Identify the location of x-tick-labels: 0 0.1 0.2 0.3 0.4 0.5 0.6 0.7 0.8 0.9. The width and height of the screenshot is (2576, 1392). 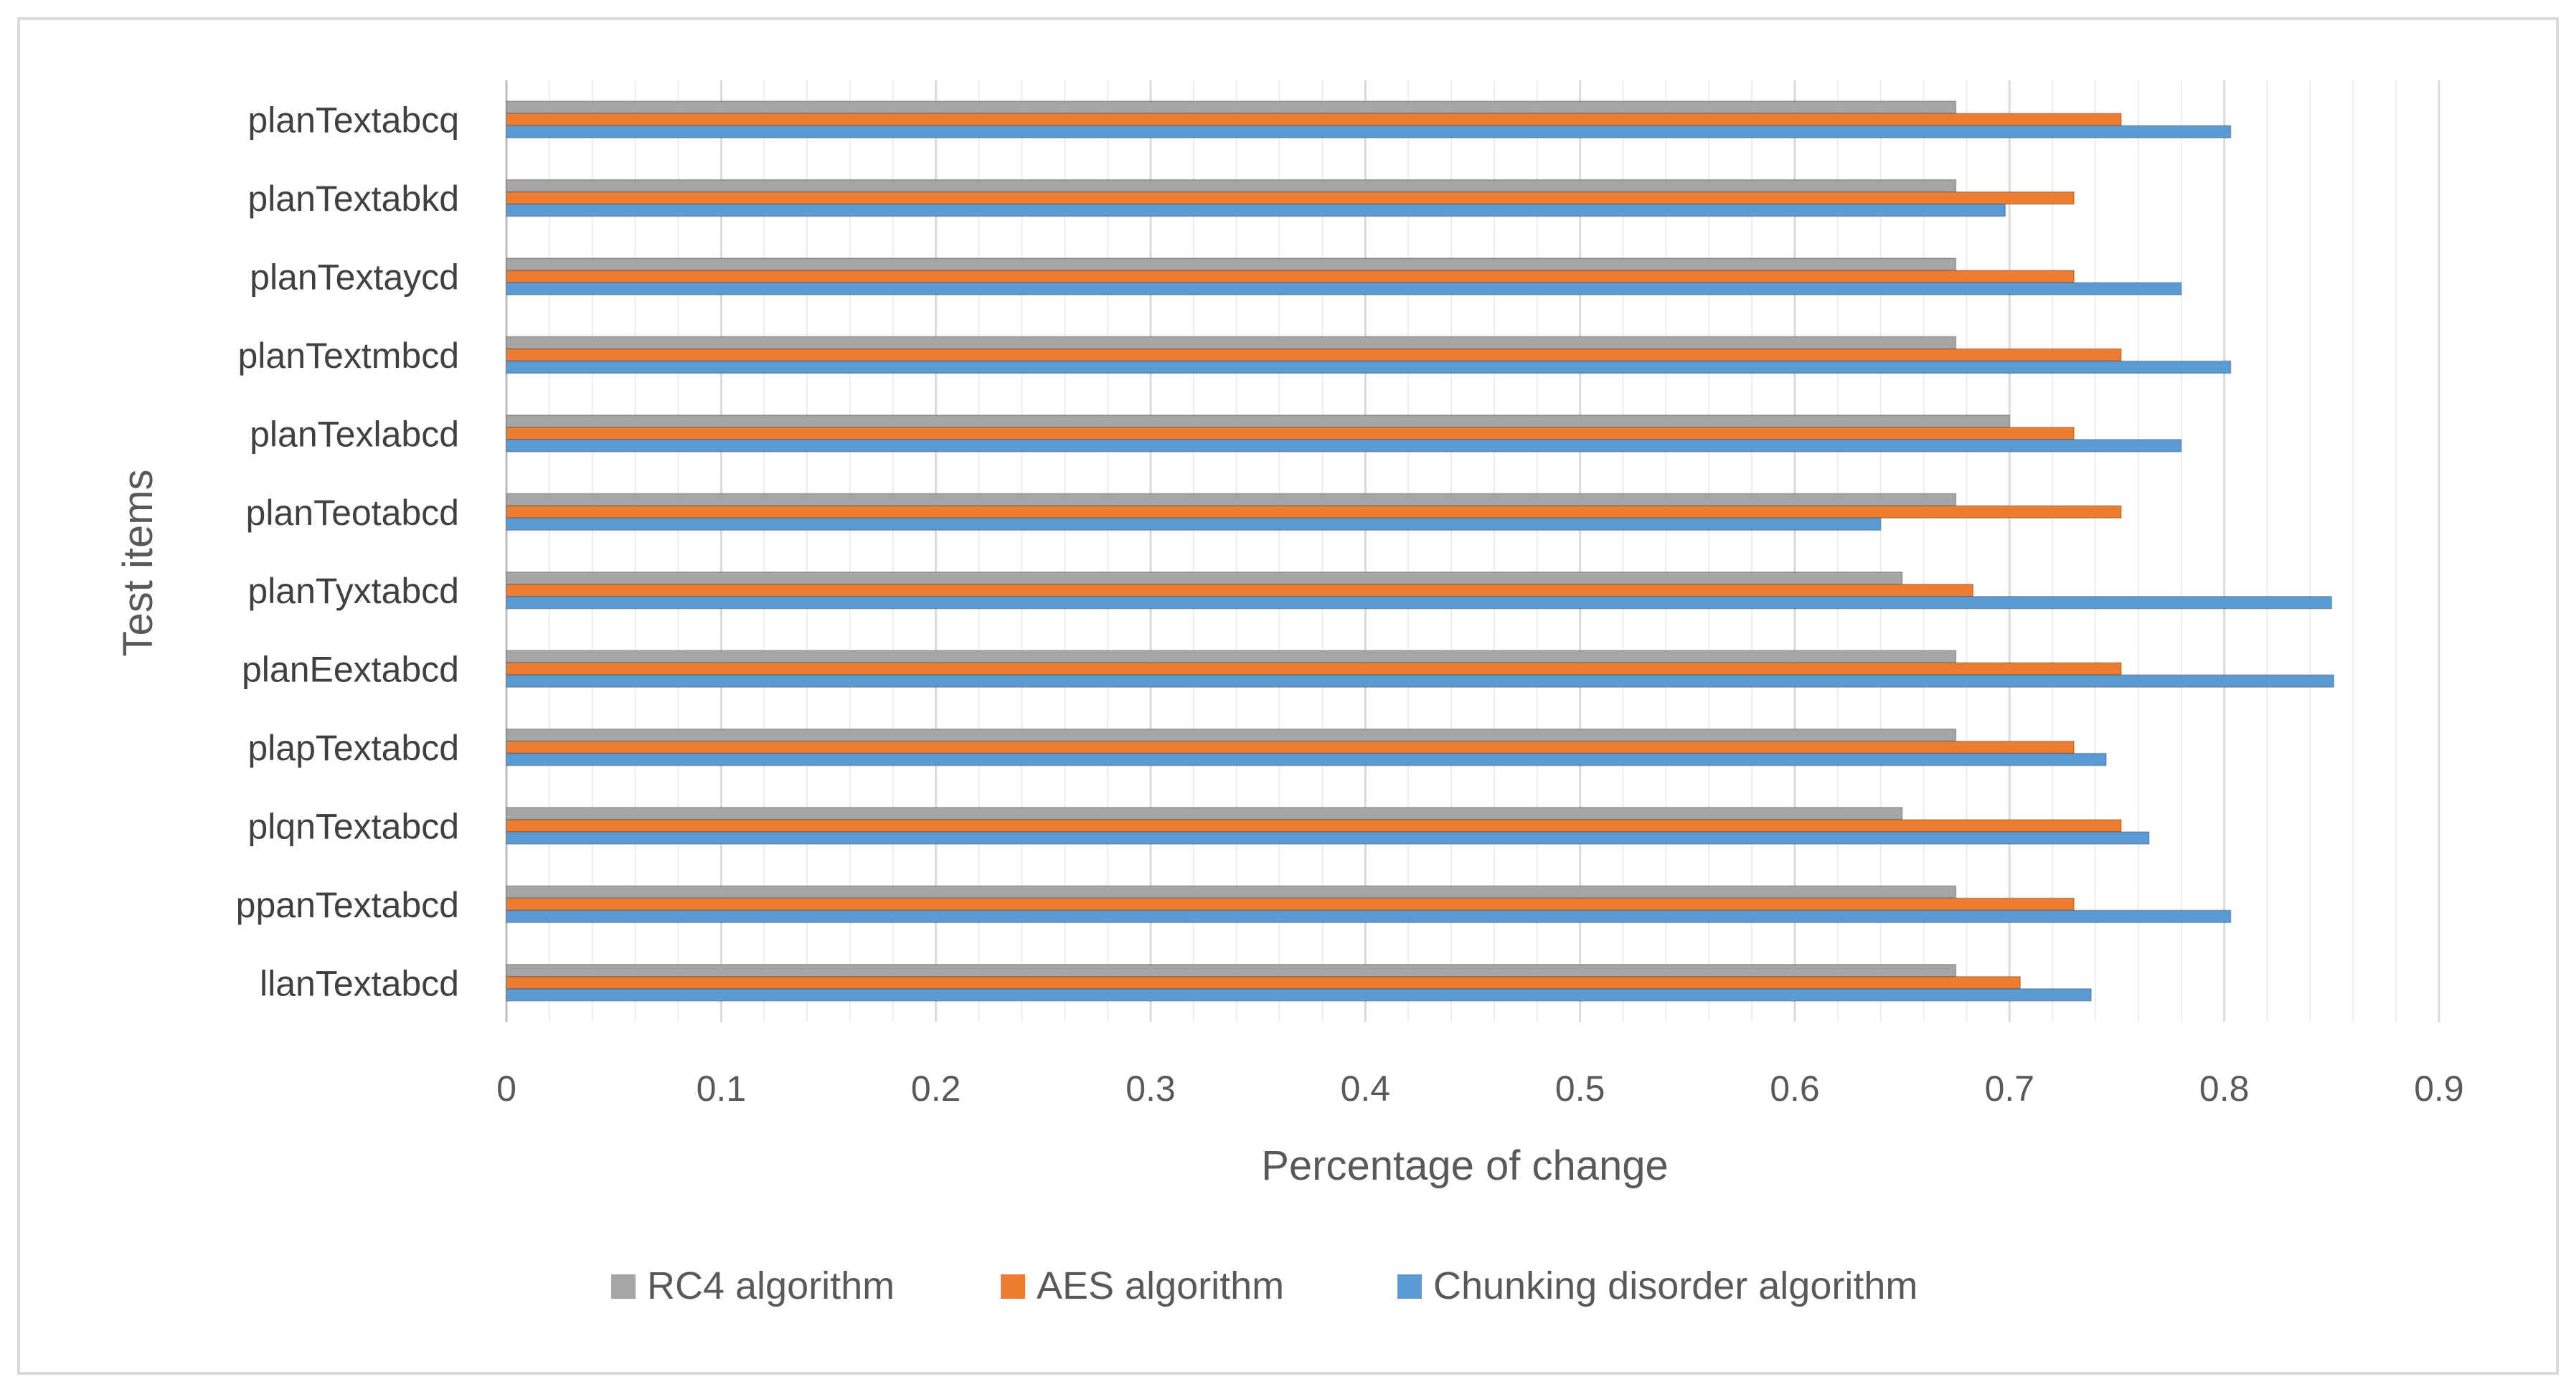
(1480, 1089).